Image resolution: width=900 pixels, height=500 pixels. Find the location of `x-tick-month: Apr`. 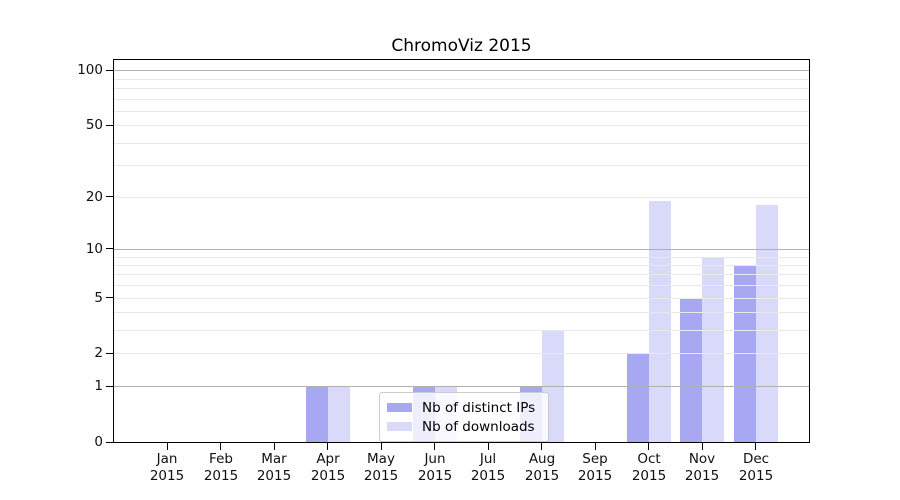

x-tick-month: Apr is located at coordinates (328, 459).